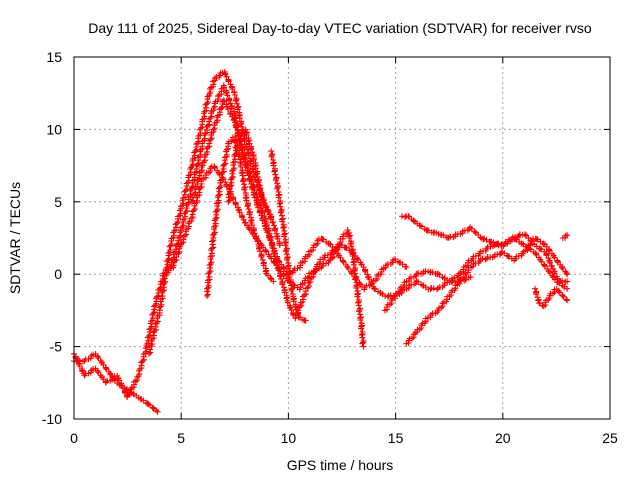 The image size is (640, 480). I want to click on y-axis-label: SDTVAR / TECUs, so click(15, 238).